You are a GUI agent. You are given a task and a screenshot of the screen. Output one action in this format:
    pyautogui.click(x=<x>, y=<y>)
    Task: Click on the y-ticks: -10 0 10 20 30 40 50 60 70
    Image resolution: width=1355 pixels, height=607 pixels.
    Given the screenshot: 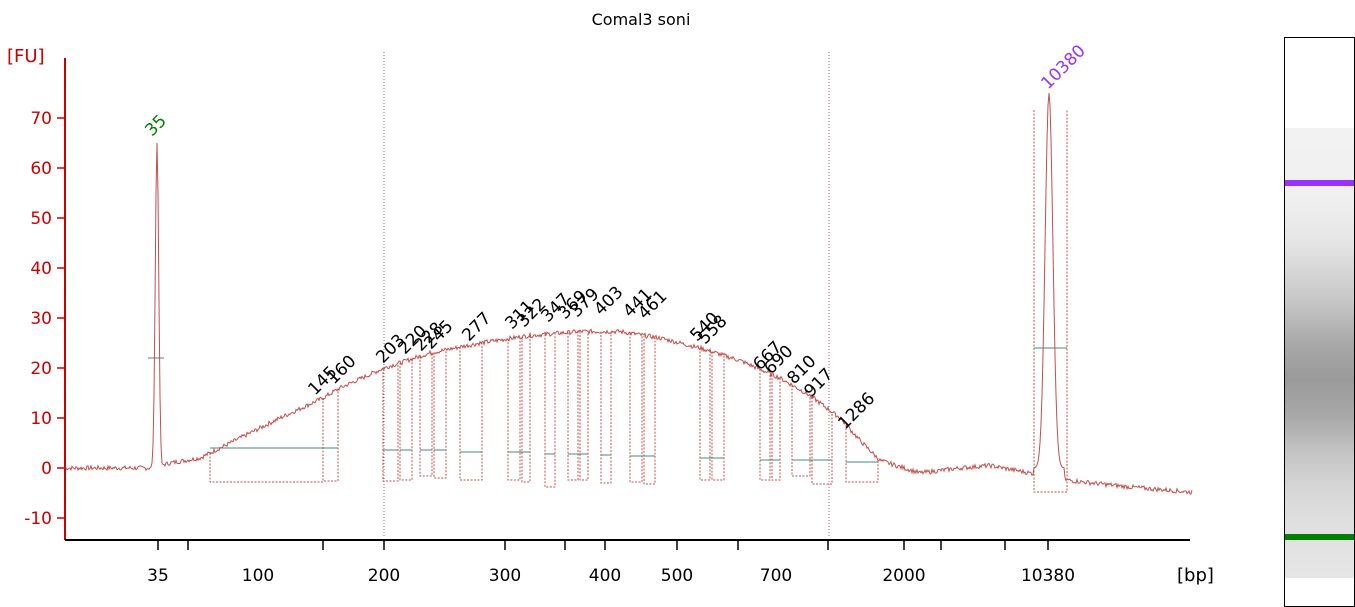 What is the action you would take?
    pyautogui.click(x=44, y=319)
    